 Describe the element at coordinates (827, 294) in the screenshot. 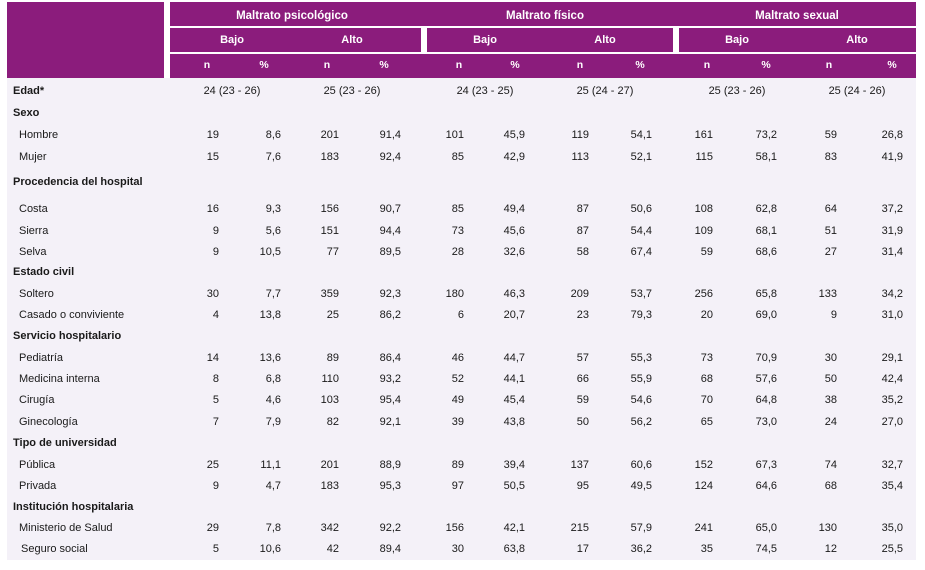

I see `cell-n: 133` at that location.